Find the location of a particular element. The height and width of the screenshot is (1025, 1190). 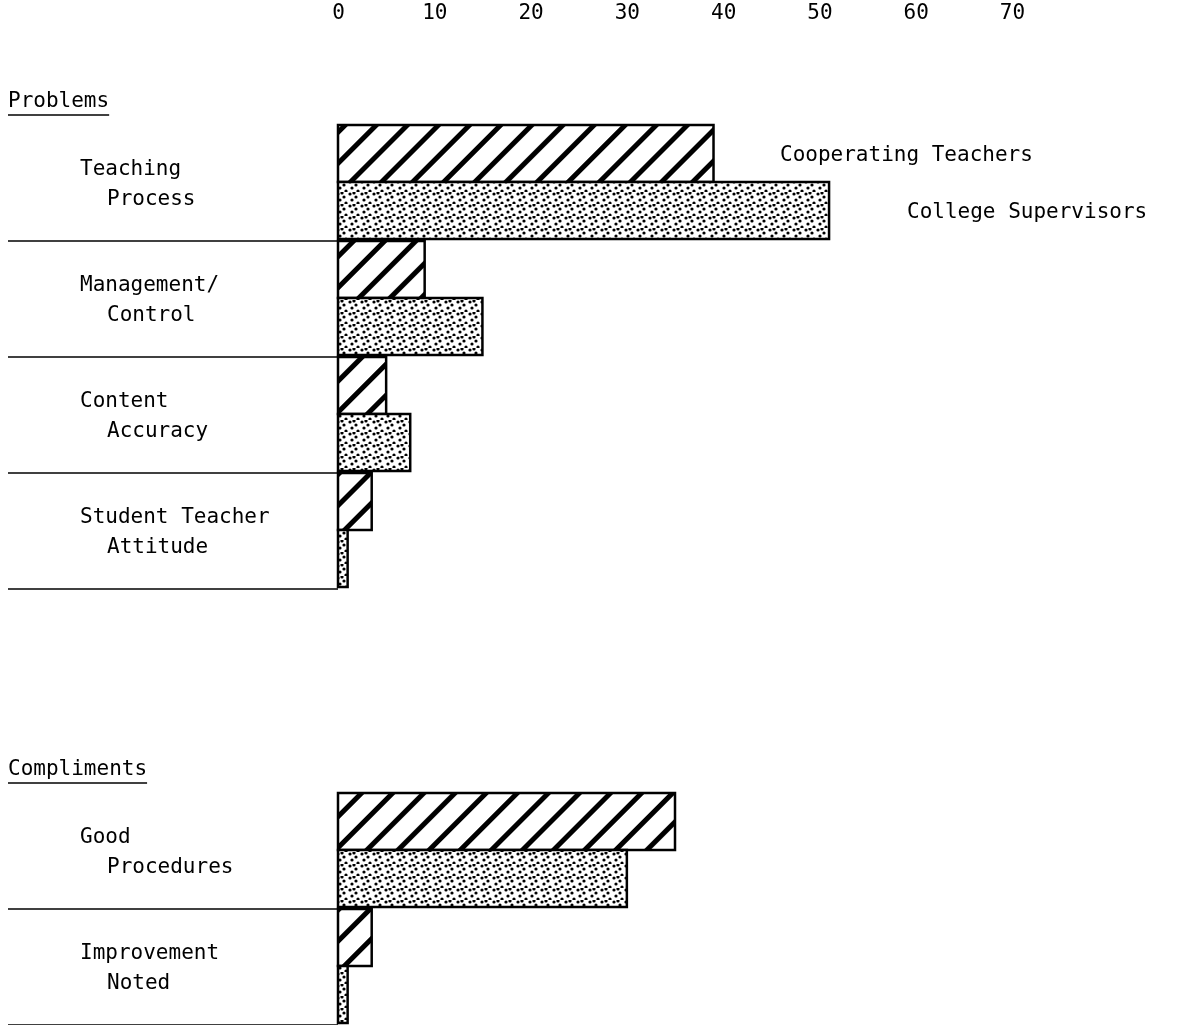

y-tick-label: Improvement Noted is located at coordinates (150, 967).